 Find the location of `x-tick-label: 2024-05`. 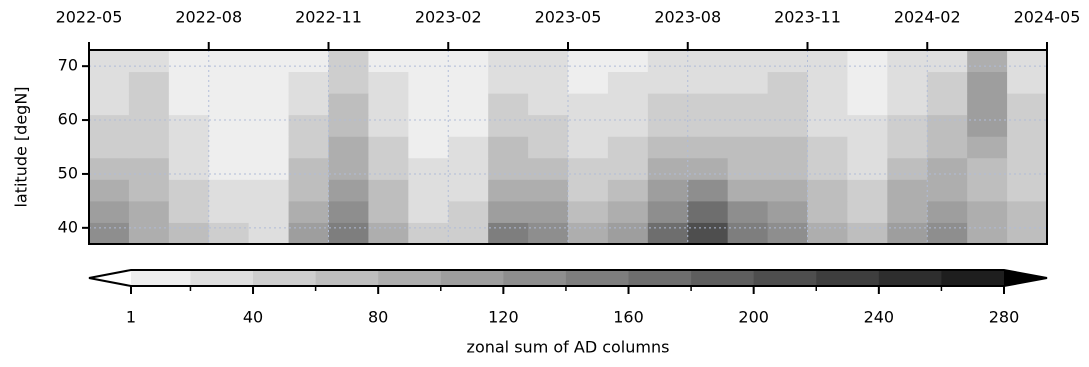

x-tick-label: 2024-05 is located at coordinates (1047, 17).